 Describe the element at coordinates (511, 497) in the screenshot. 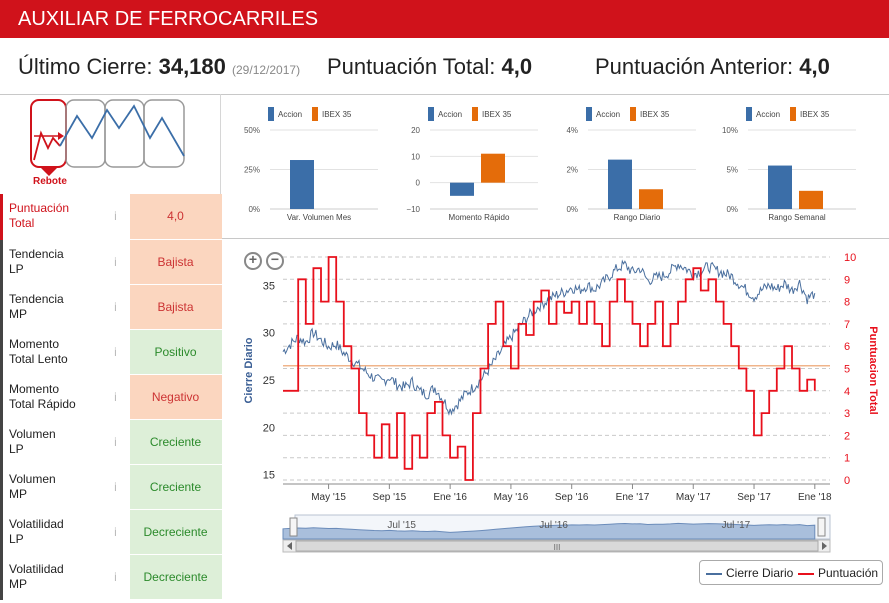

I see `x-tick-label: May '16` at that location.